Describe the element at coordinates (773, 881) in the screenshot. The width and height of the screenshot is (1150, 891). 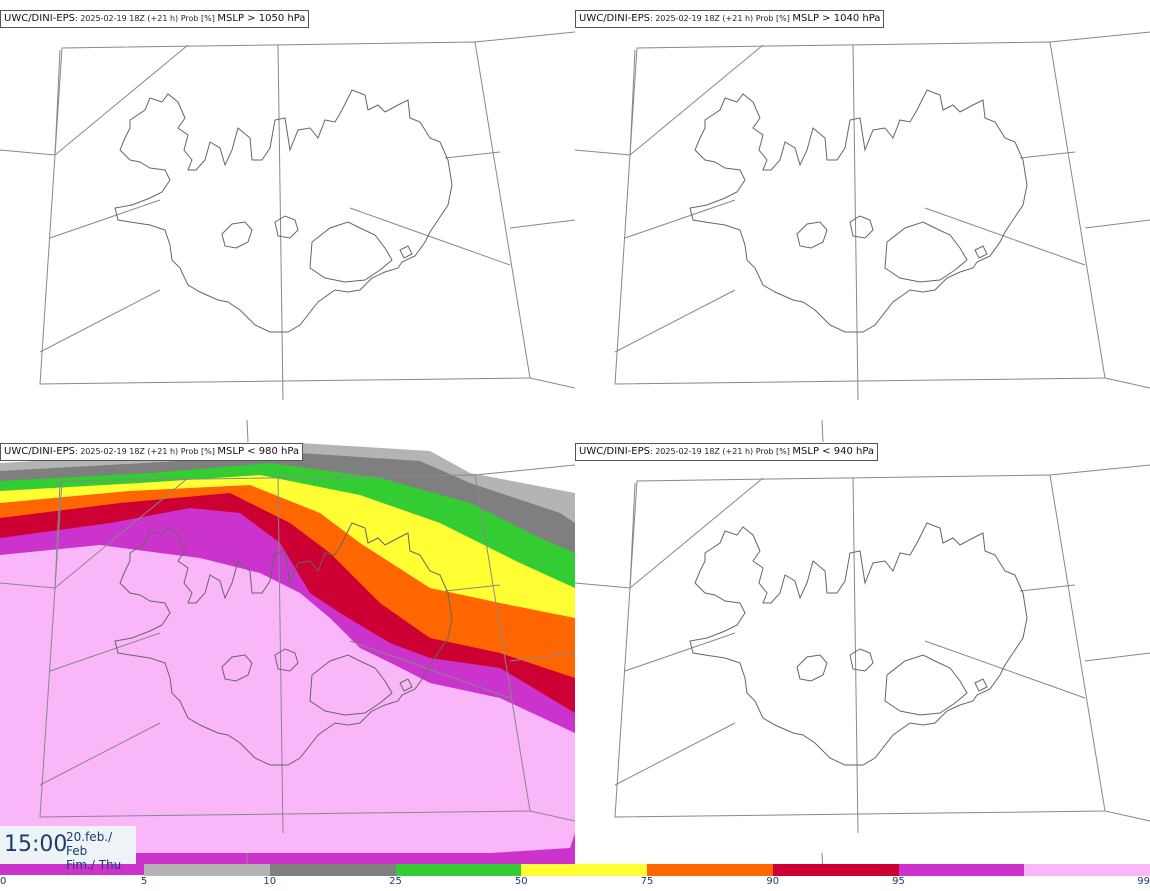
I see `colorbar-tick-label: 90` at that location.